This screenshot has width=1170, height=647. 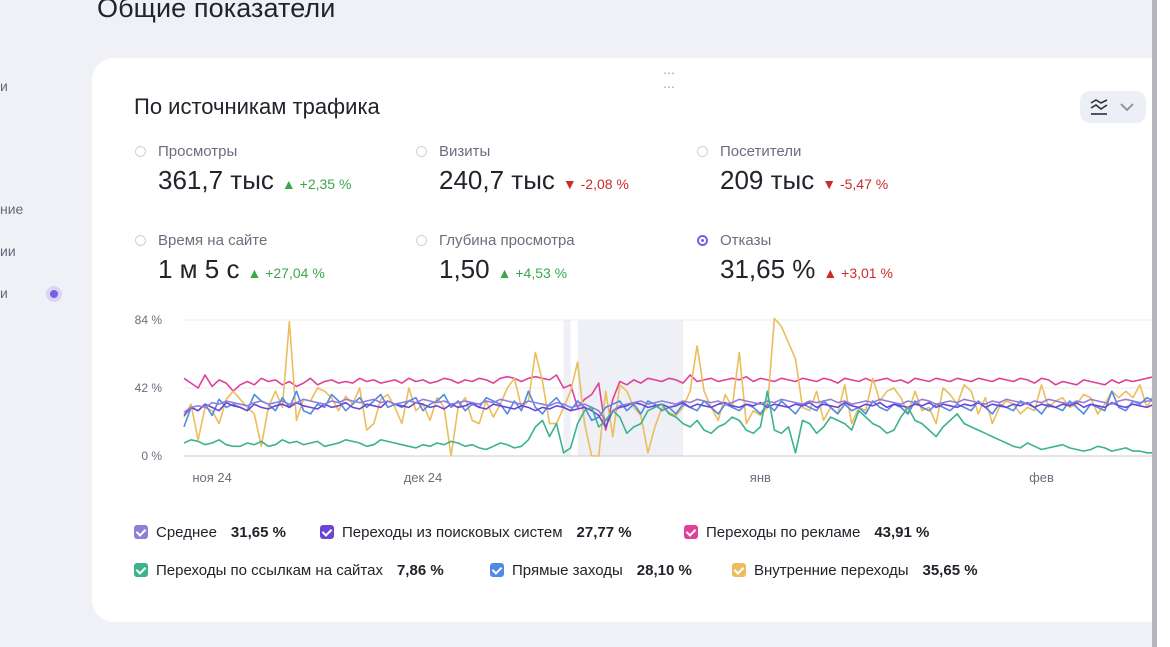 I want to click on x-tick-label: янв, so click(x=760, y=477).